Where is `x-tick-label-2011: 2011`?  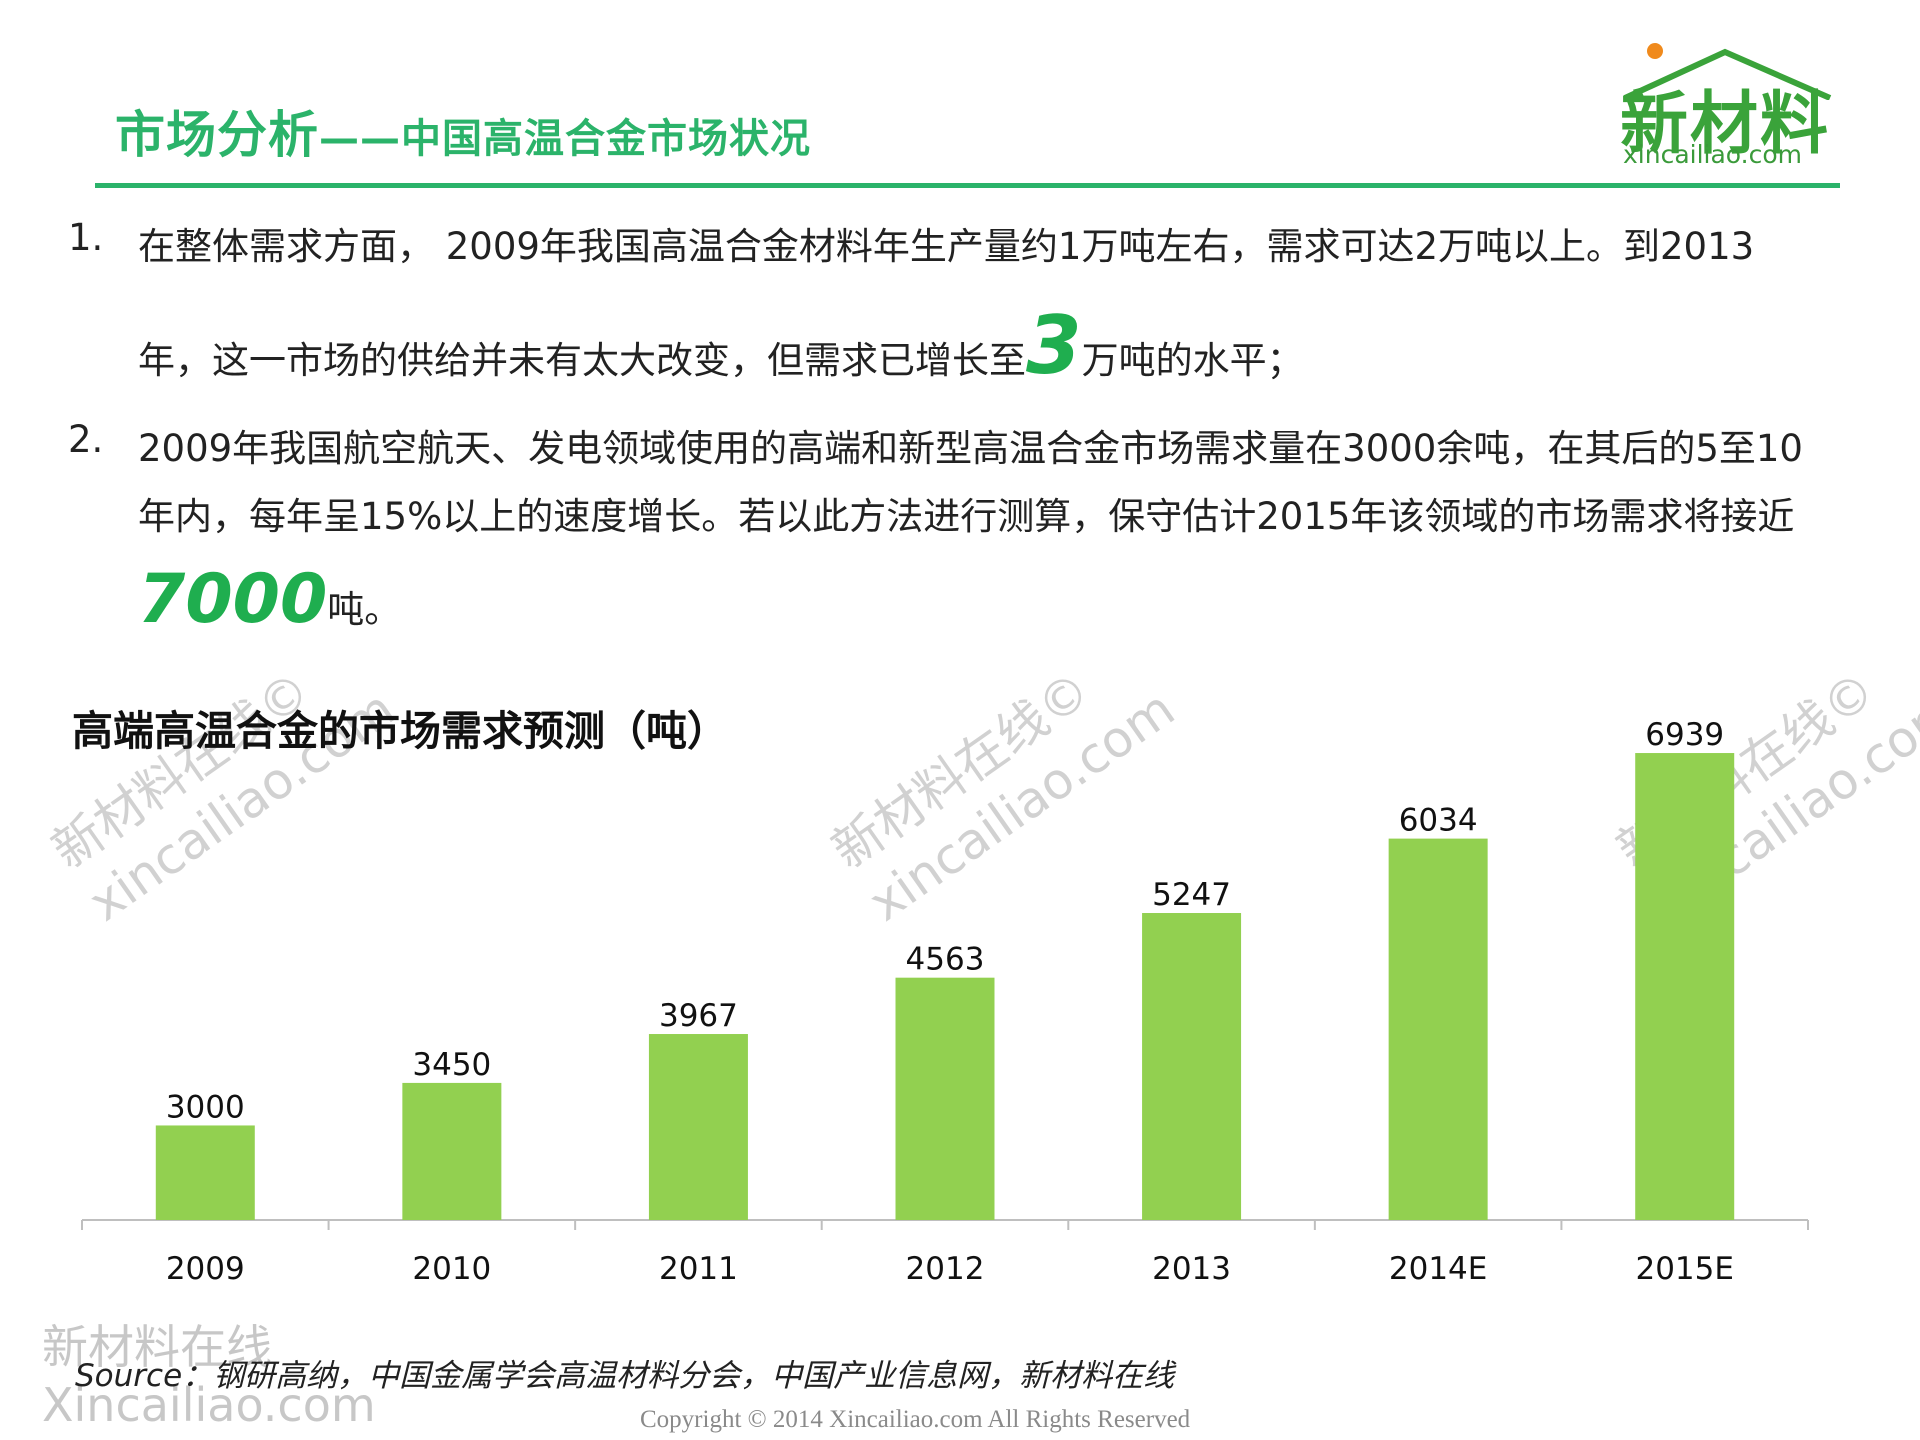
x-tick-label-2011: 2011 is located at coordinates (698, 1269).